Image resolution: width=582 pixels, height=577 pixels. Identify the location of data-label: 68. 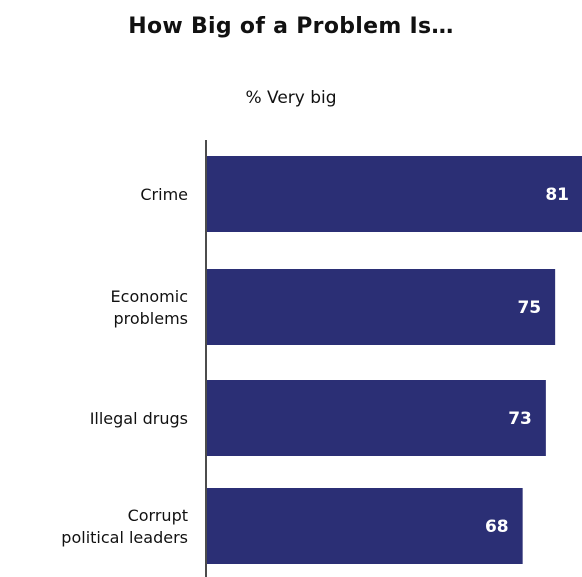
(497, 527).